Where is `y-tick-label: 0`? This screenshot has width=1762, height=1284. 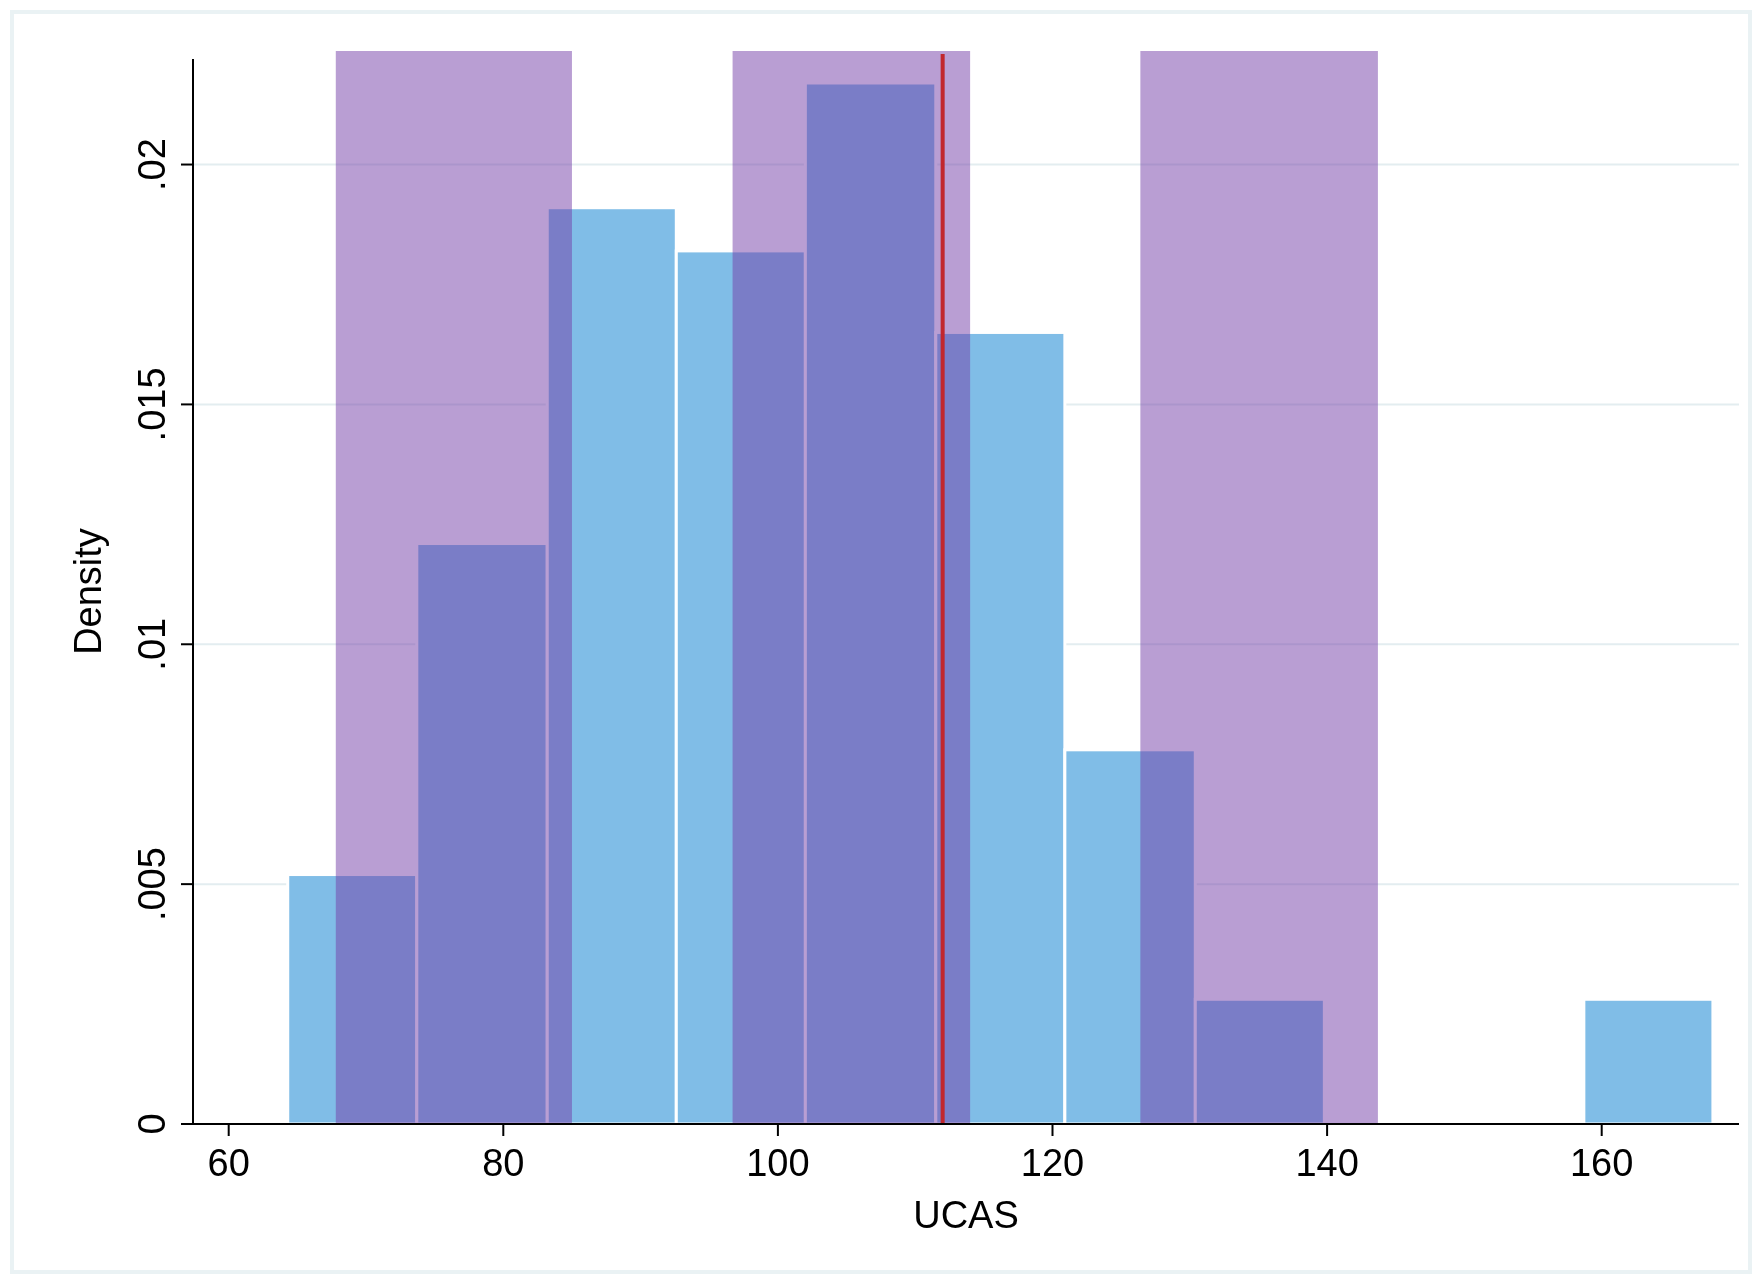
y-tick-label: 0 is located at coordinates (152, 1124).